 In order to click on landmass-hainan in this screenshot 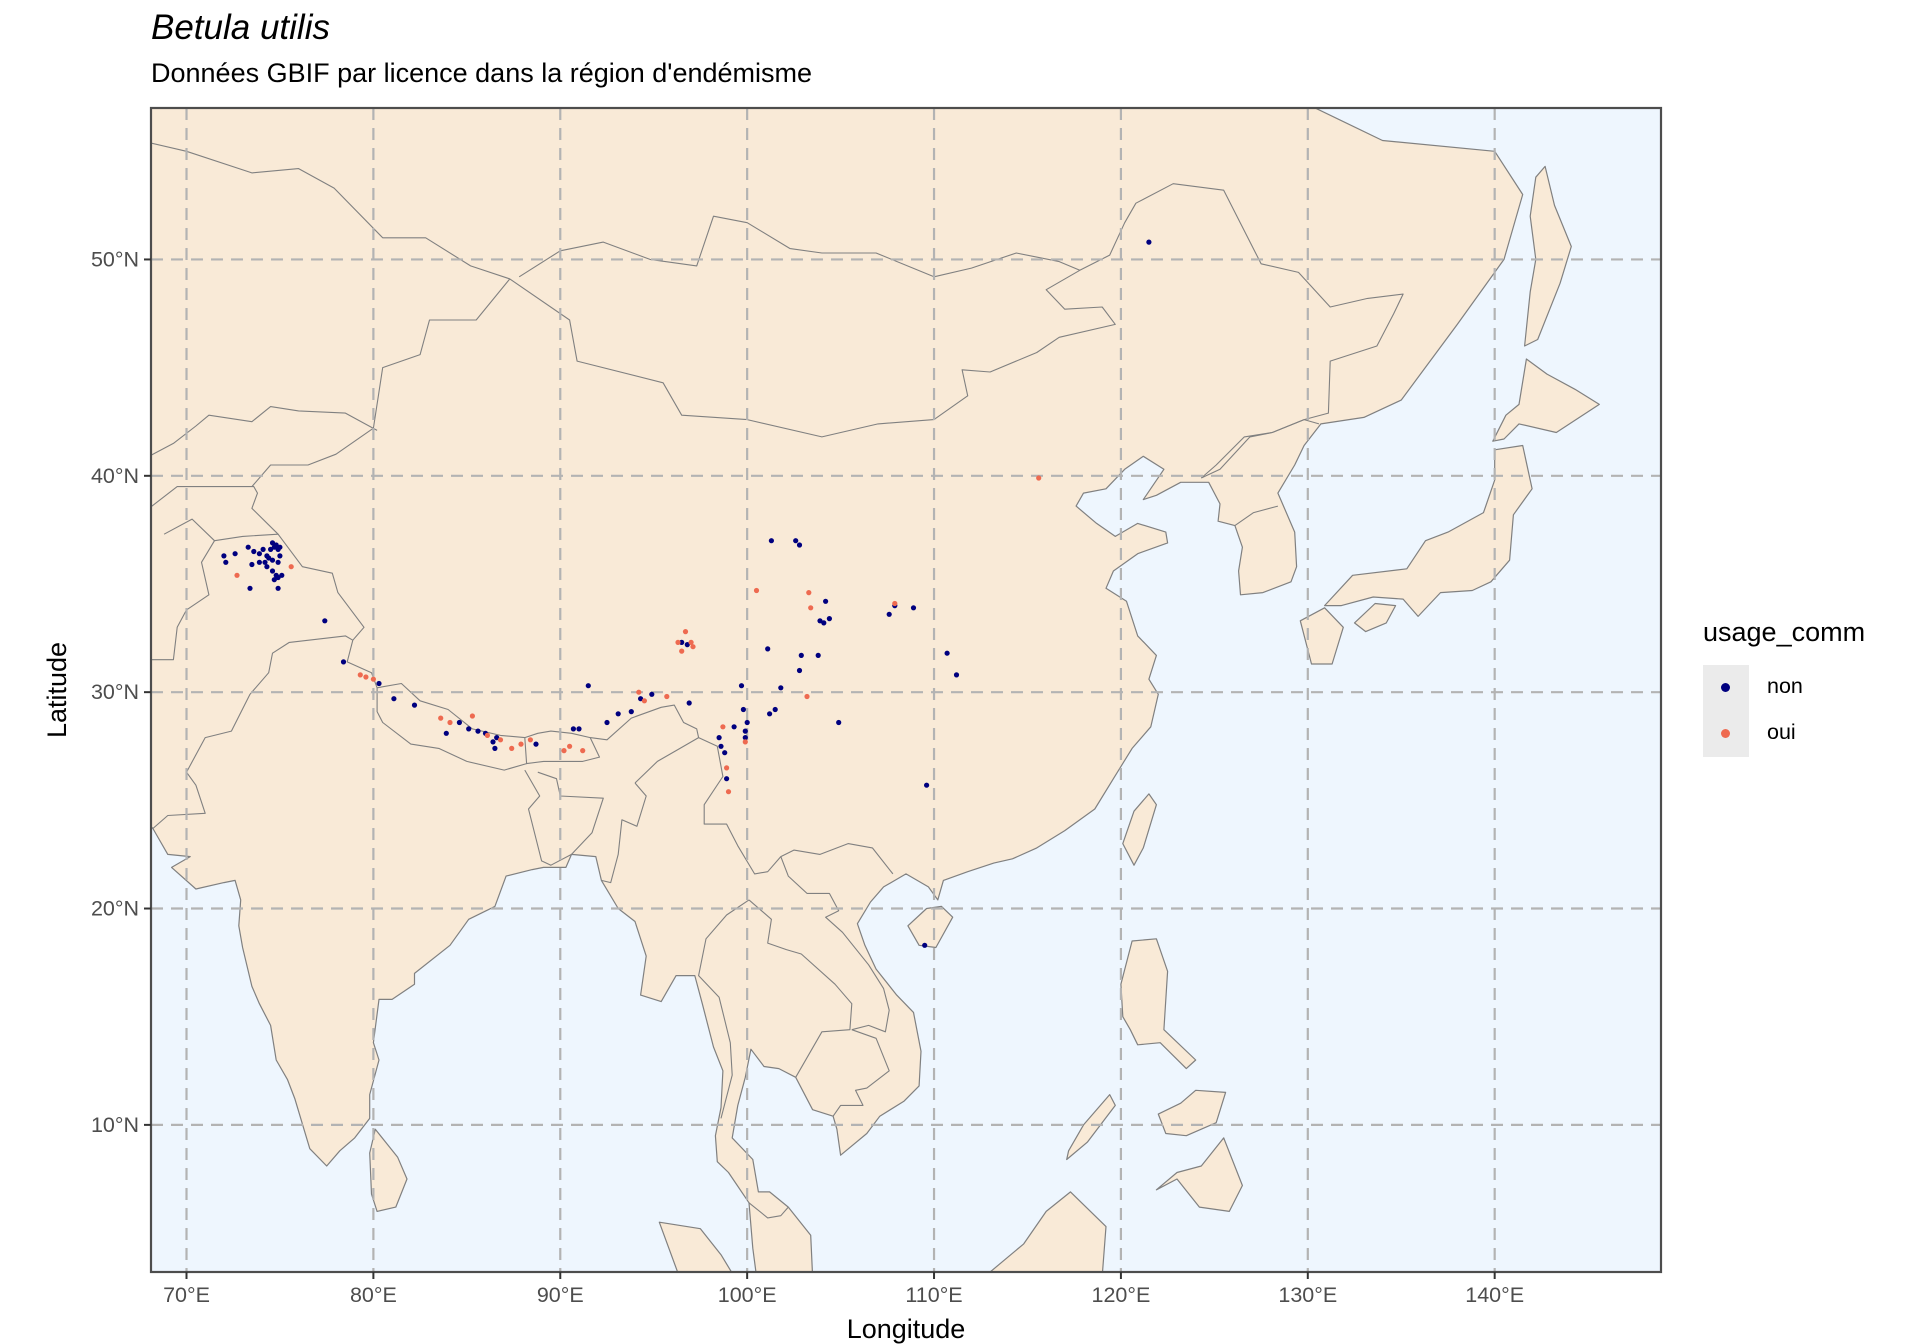, I will do `click(930, 927)`.